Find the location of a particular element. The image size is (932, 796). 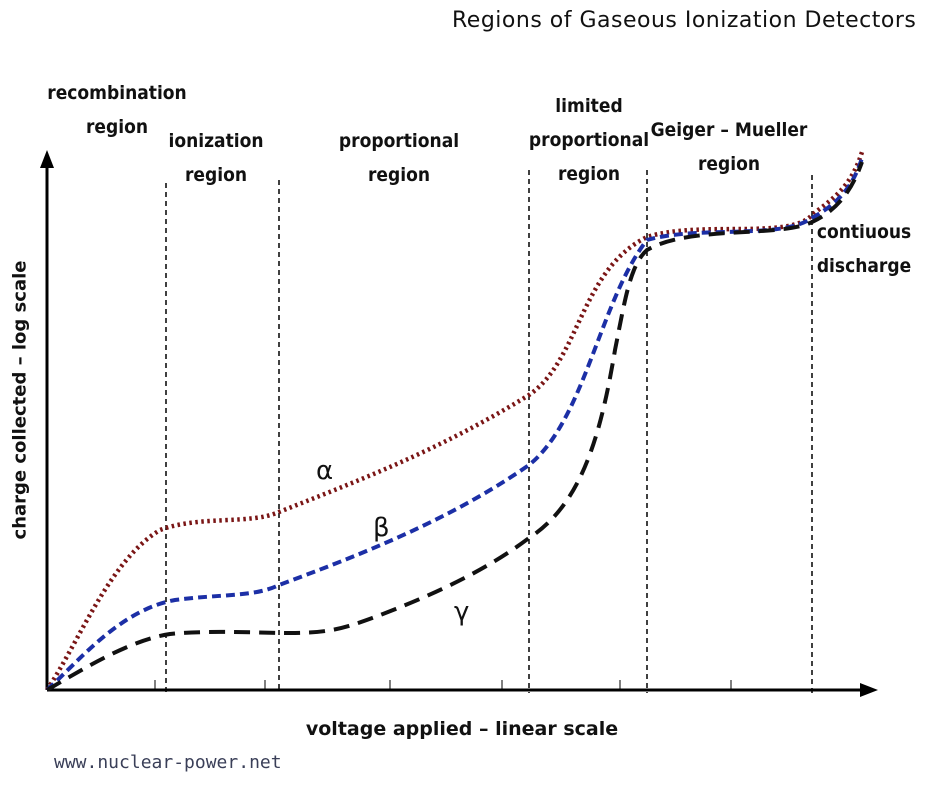

region-label-ionization: ionization region is located at coordinates (215, 158).